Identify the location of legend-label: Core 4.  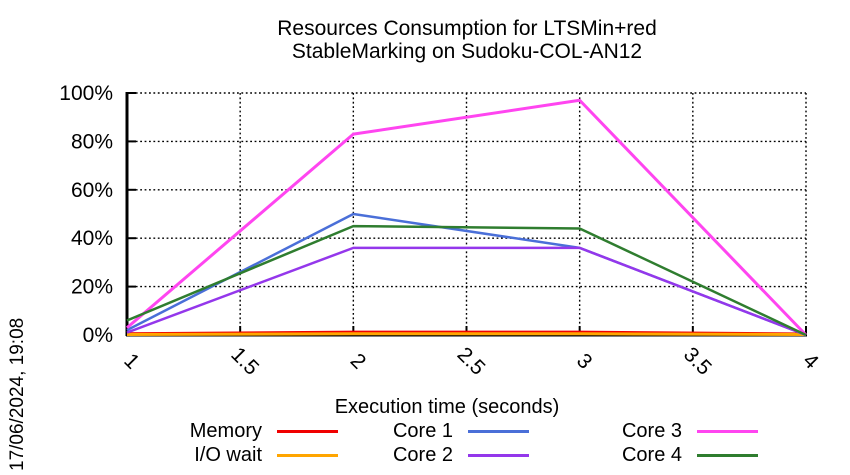
(651, 454).